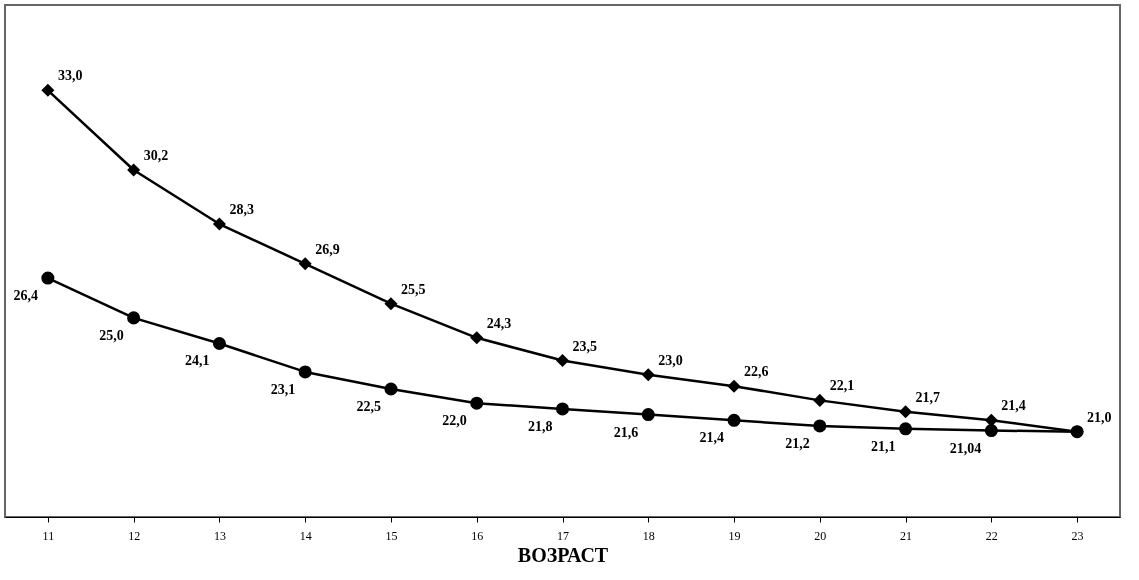 This screenshot has height=580, width=1139. I want to click on data-label: 24,3, so click(499, 323).